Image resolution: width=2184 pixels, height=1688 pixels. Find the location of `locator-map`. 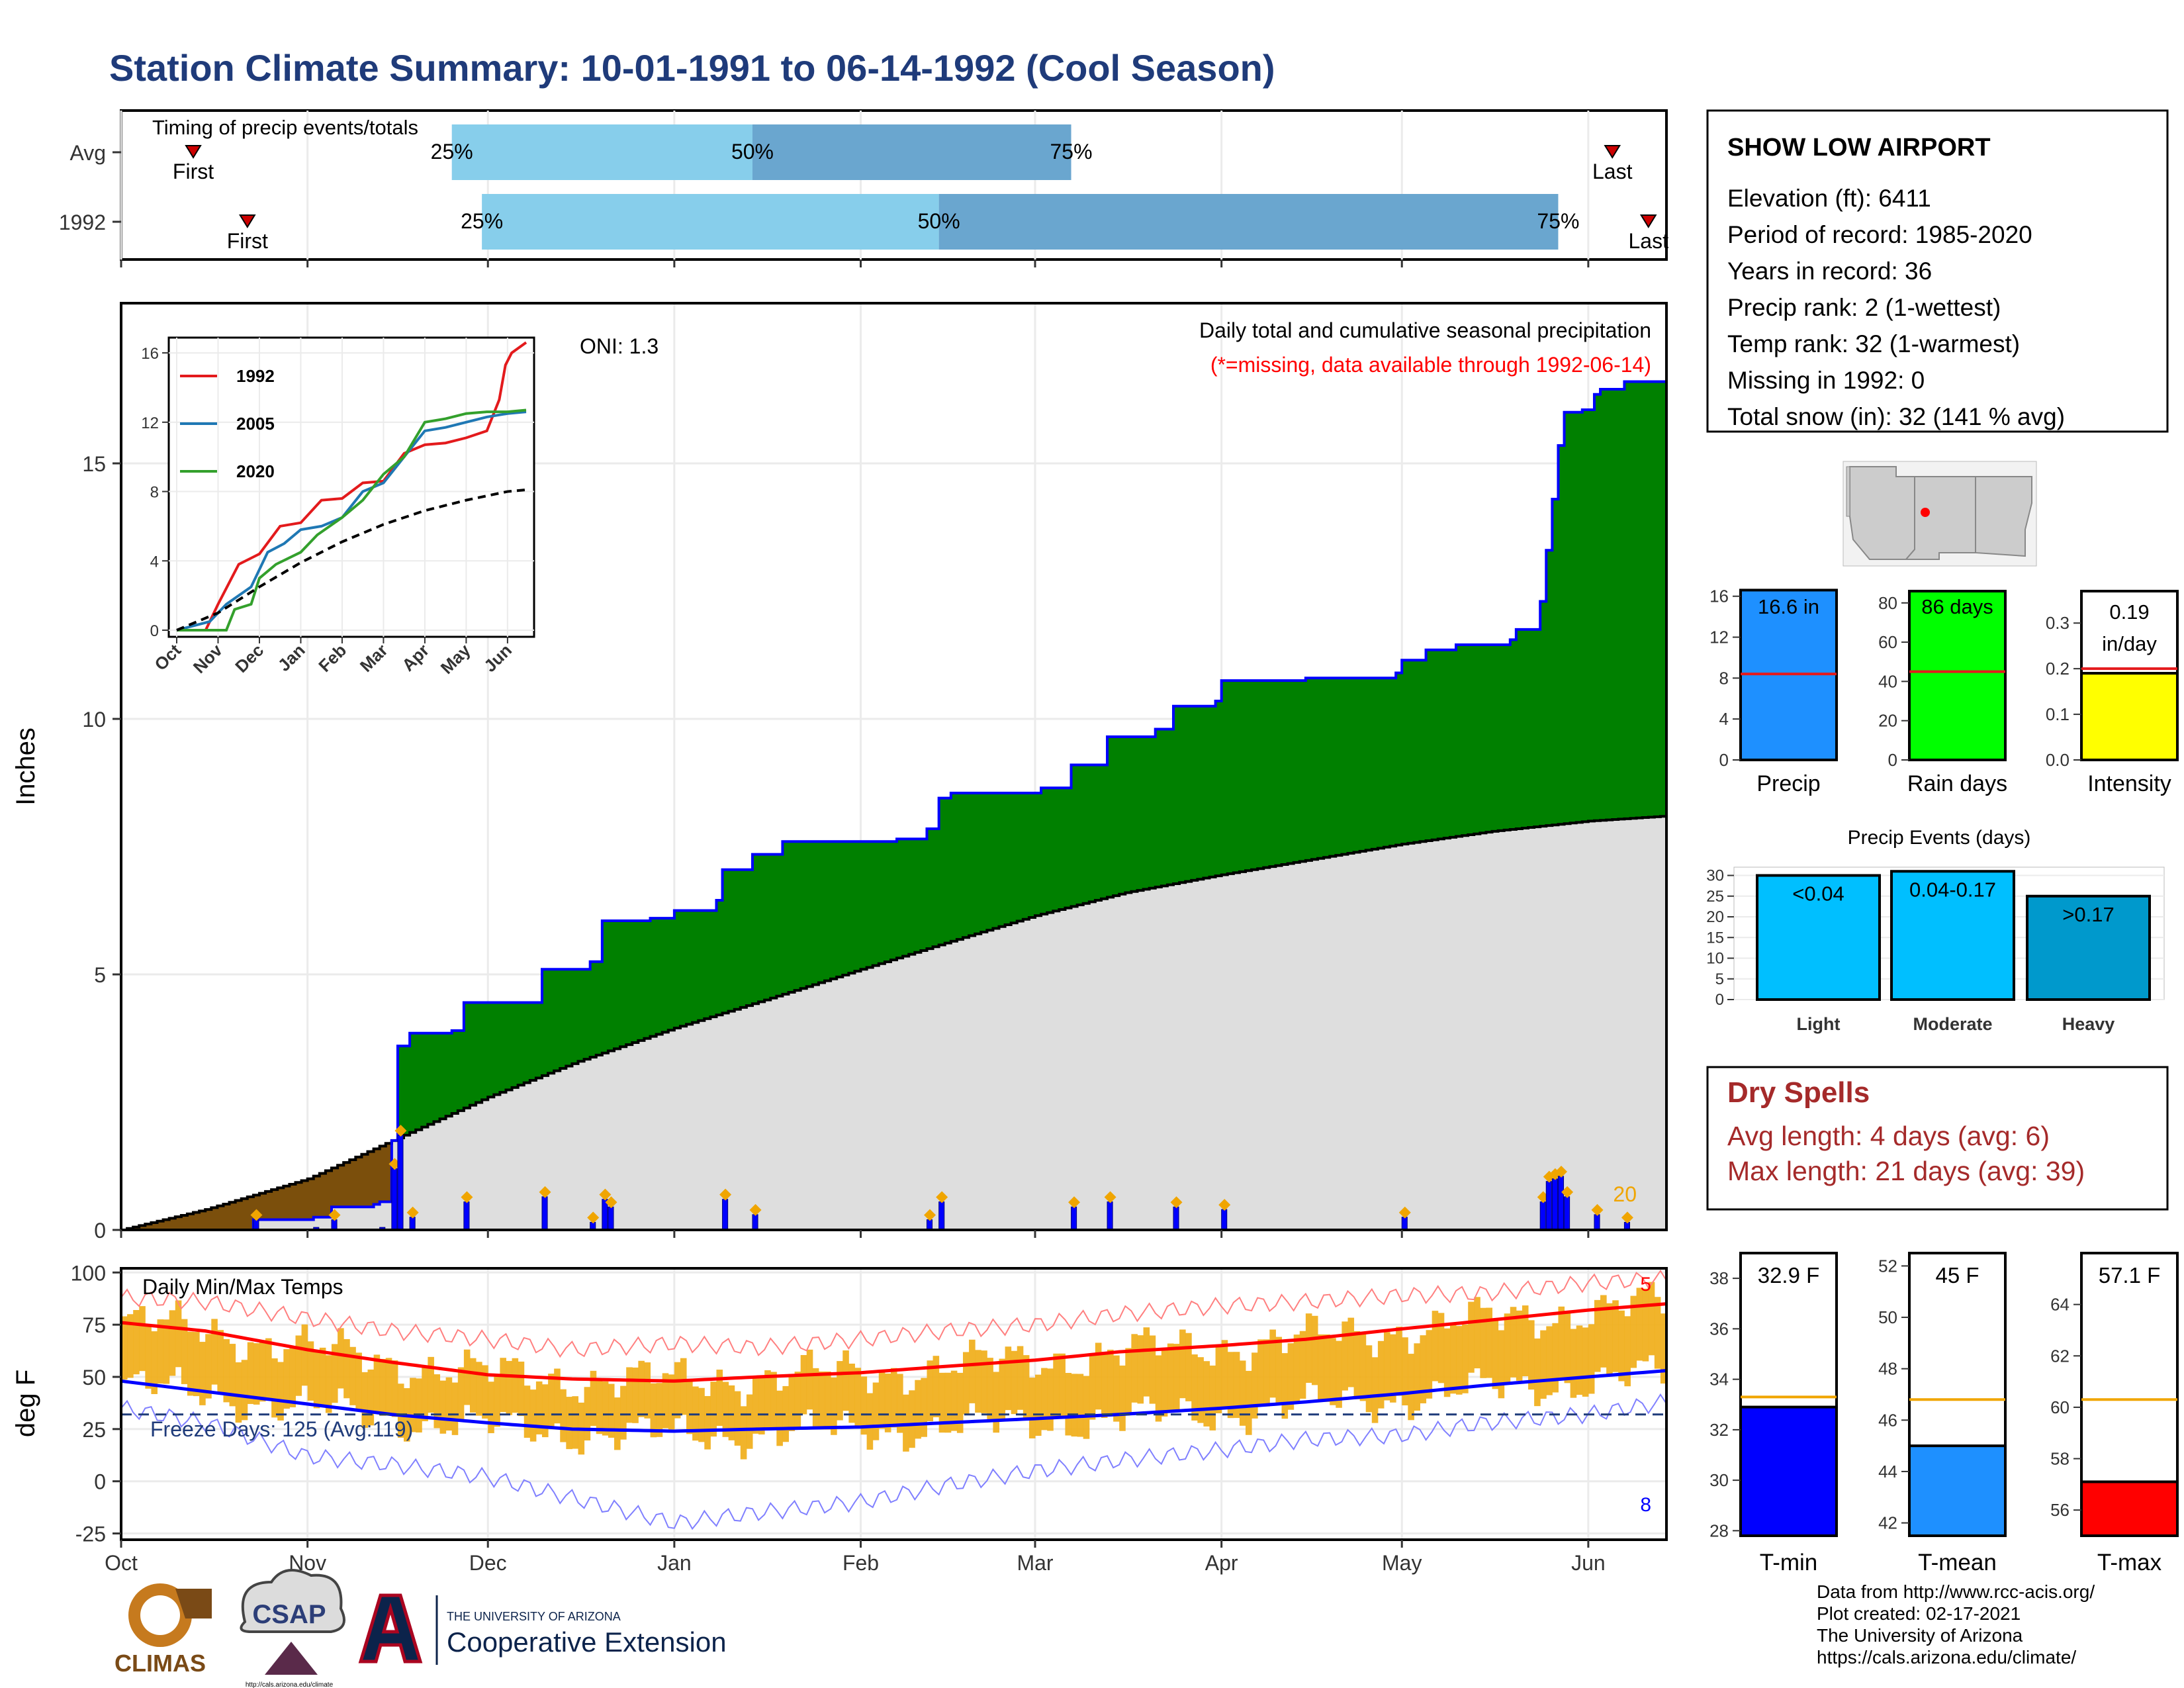

locator-map is located at coordinates (1940, 514).